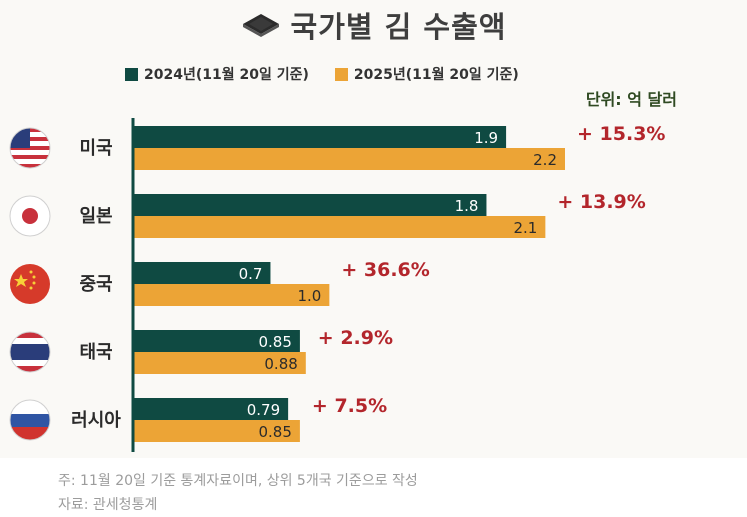 Image resolution: width=747 pixels, height=517 pixels. What do you see at coordinates (30, 420) in the screenshot?
I see `flag-icon-russia` at bounding box center [30, 420].